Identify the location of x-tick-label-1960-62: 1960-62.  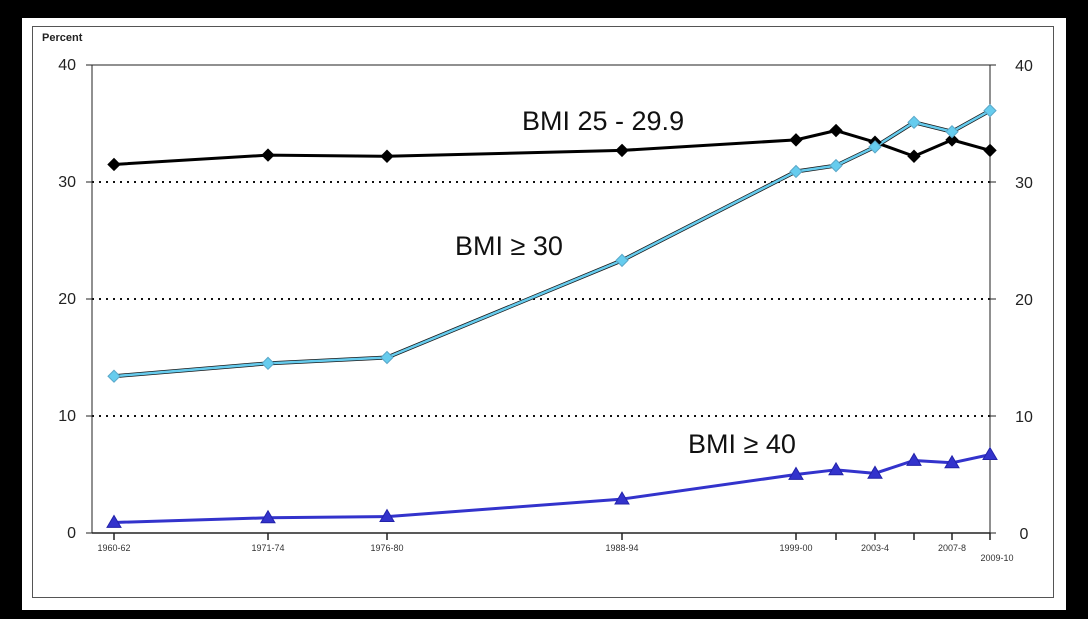
(113, 548).